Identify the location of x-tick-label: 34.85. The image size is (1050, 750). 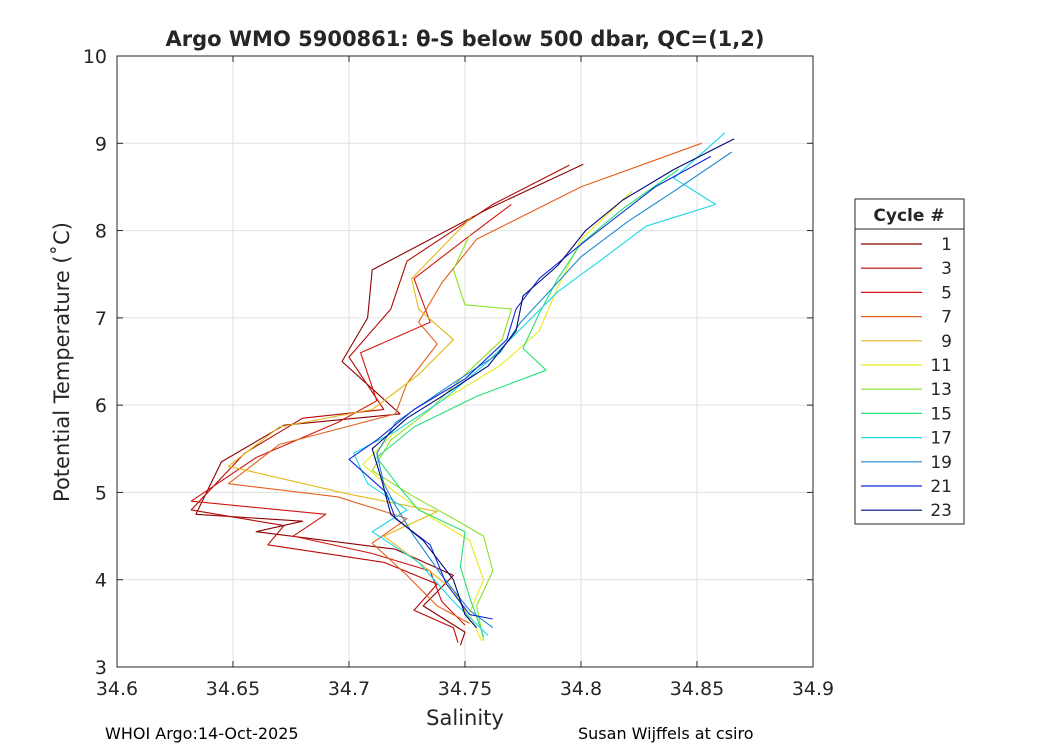
(697, 689).